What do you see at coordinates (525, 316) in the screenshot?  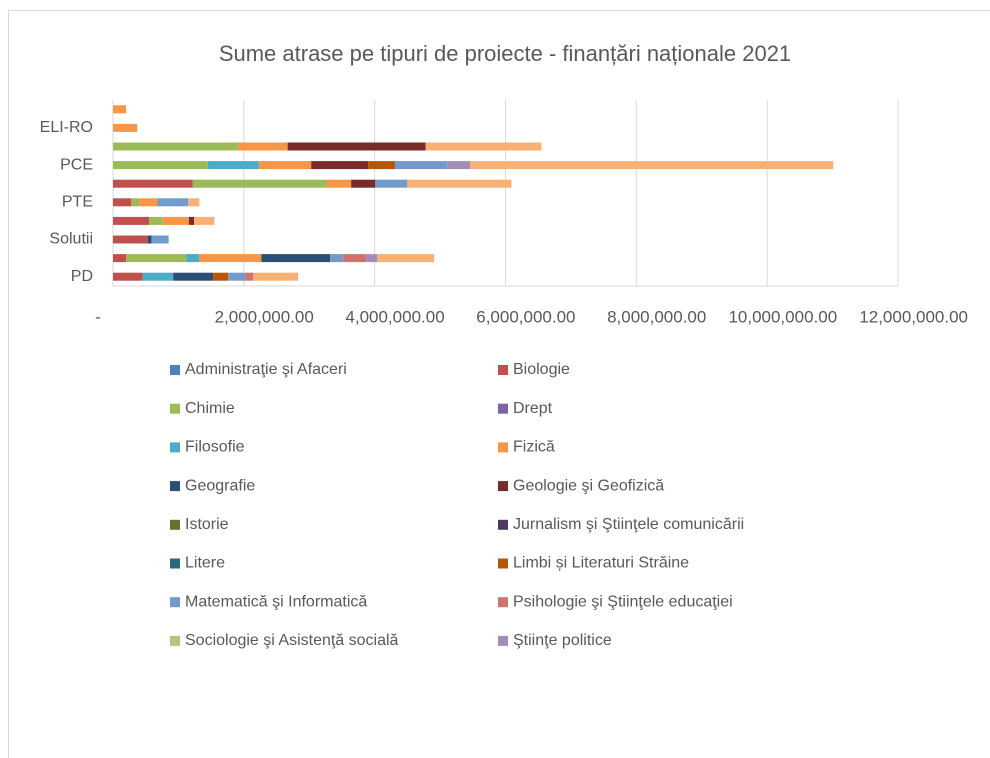 I see `x-tick-label: 6,000,000.00` at bounding box center [525, 316].